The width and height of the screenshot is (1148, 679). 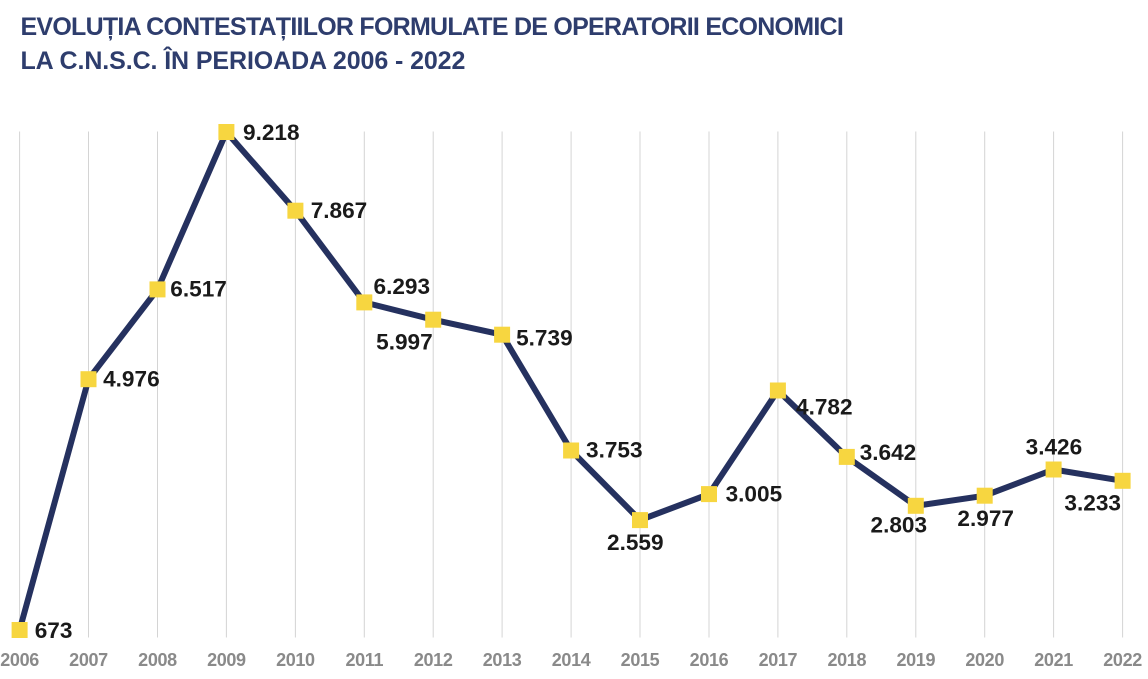 What do you see at coordinates (635, 542) in the screenshot?
I see `svg-text: 2.559` at bounding box center [635, 542].